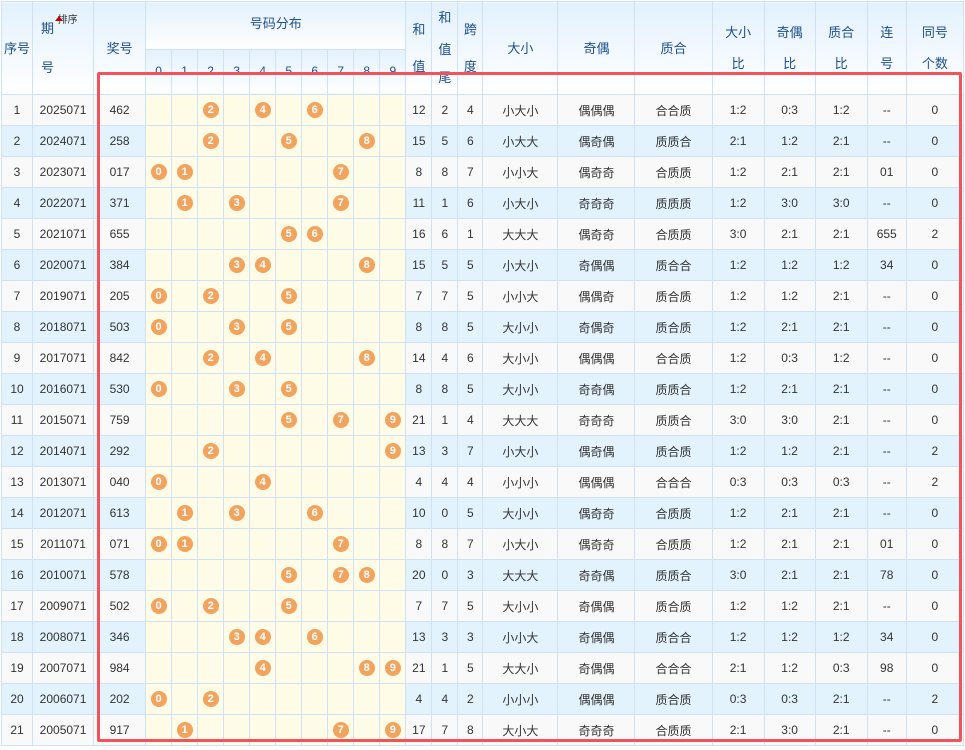  Describe the element at coordinates (17, 544) in the screenshot. I see `cell-seq: 15` at that location.